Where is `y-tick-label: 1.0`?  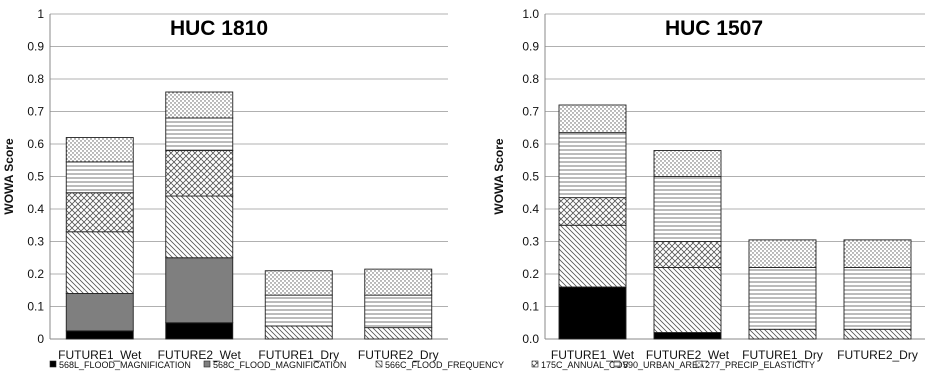
y-tick-label: 1.0 is located at coordinates (530, 14).